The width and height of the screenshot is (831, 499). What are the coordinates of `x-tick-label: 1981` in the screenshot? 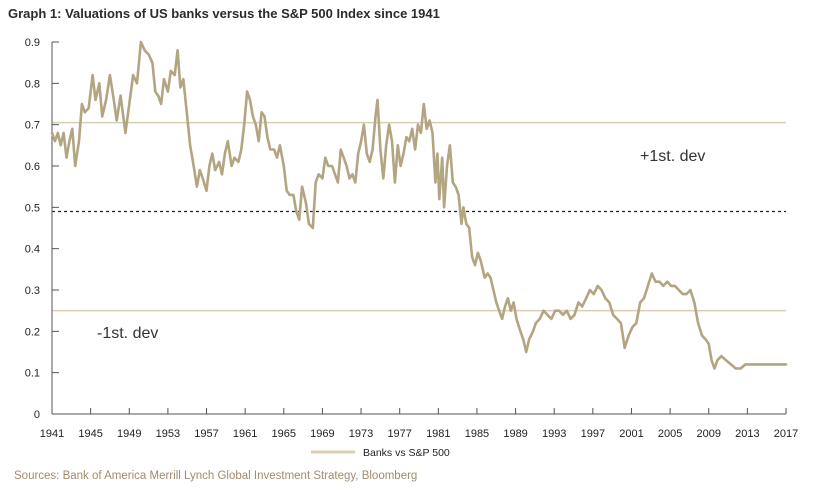 It's located at (438, 434).